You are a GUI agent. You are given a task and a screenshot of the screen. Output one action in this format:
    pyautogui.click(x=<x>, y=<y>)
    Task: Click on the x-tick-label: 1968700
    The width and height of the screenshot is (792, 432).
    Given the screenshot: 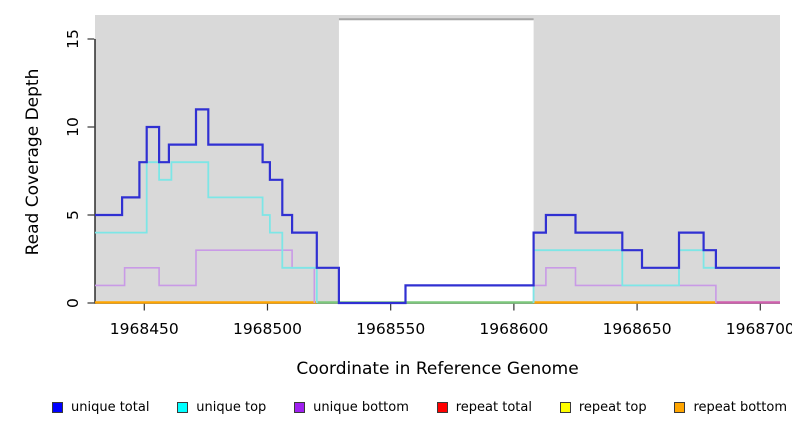 What is the action you would take?
    pyautogui.click(x=759, y=329)
    